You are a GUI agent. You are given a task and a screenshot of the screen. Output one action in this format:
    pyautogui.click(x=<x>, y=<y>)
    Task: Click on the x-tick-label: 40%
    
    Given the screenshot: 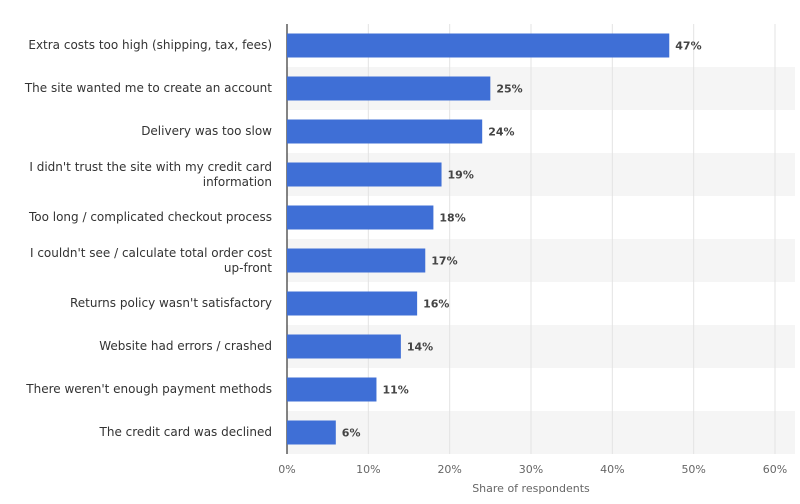 What is the action you would take?
    pyautogui.click(x=612, y=469)
    